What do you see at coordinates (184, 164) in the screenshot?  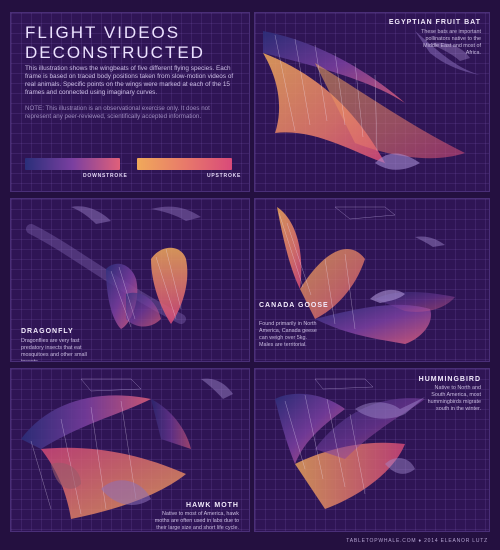 I see `upstroke-legend-bar` at bounding box center [184, 164].